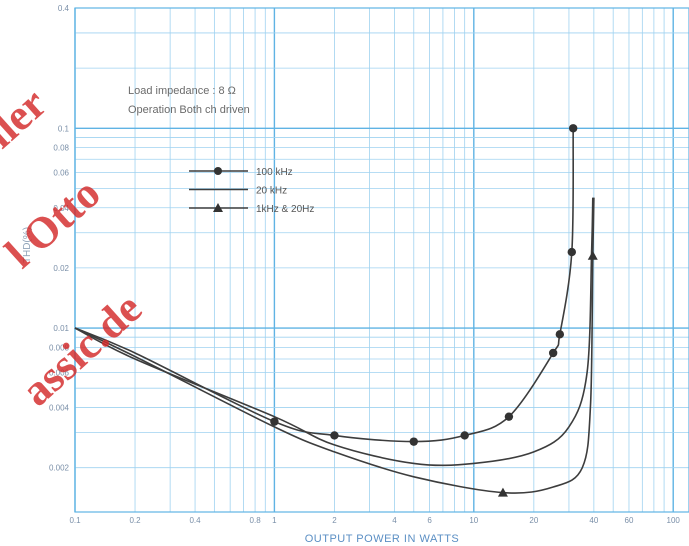 The image size is (689, 546). What do you see at coordinates (61, 173) in the screenshot?
I see `y-tick-label: 0.06` at bounding box center [61, 173].